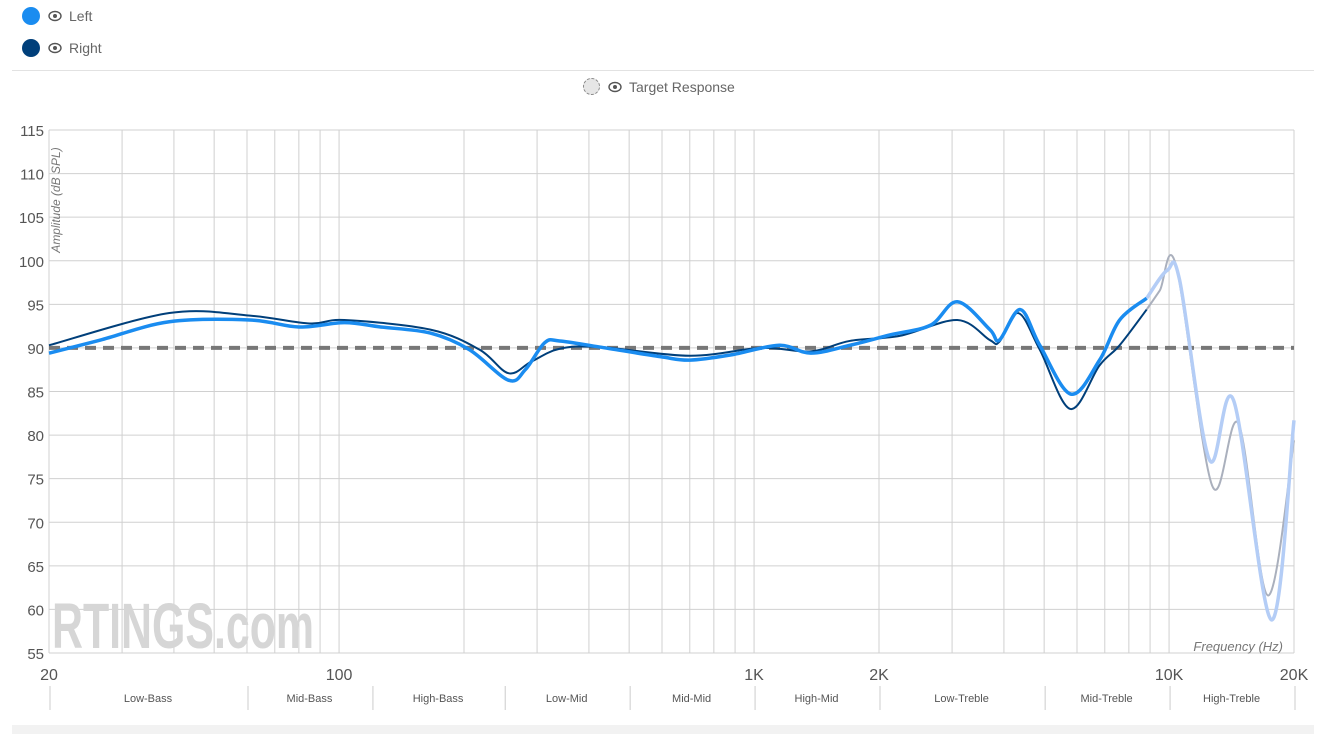 This screenshot has height=734, width=1324. Describe the element at coordinates (35, 610) in the screenshot. I see `y-tick-label: 60` at that location.